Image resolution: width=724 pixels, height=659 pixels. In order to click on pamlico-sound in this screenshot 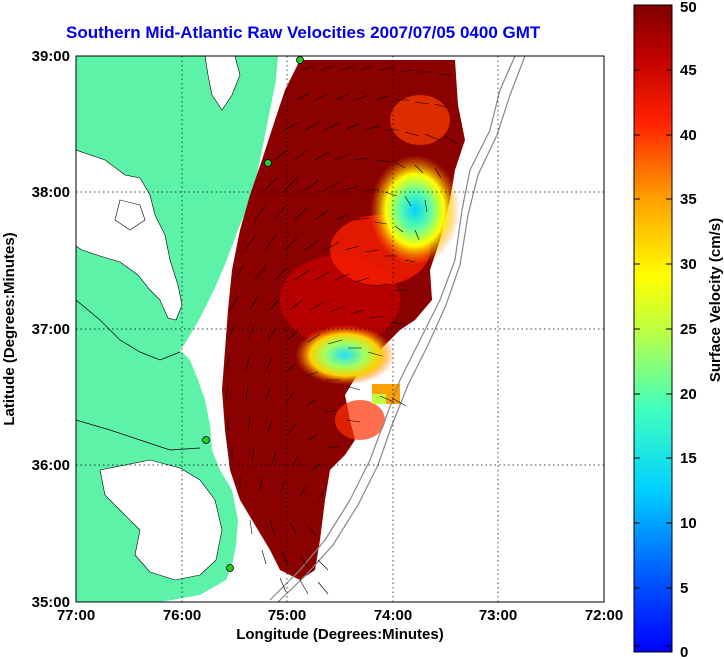, I will do `click(161, 520)`.